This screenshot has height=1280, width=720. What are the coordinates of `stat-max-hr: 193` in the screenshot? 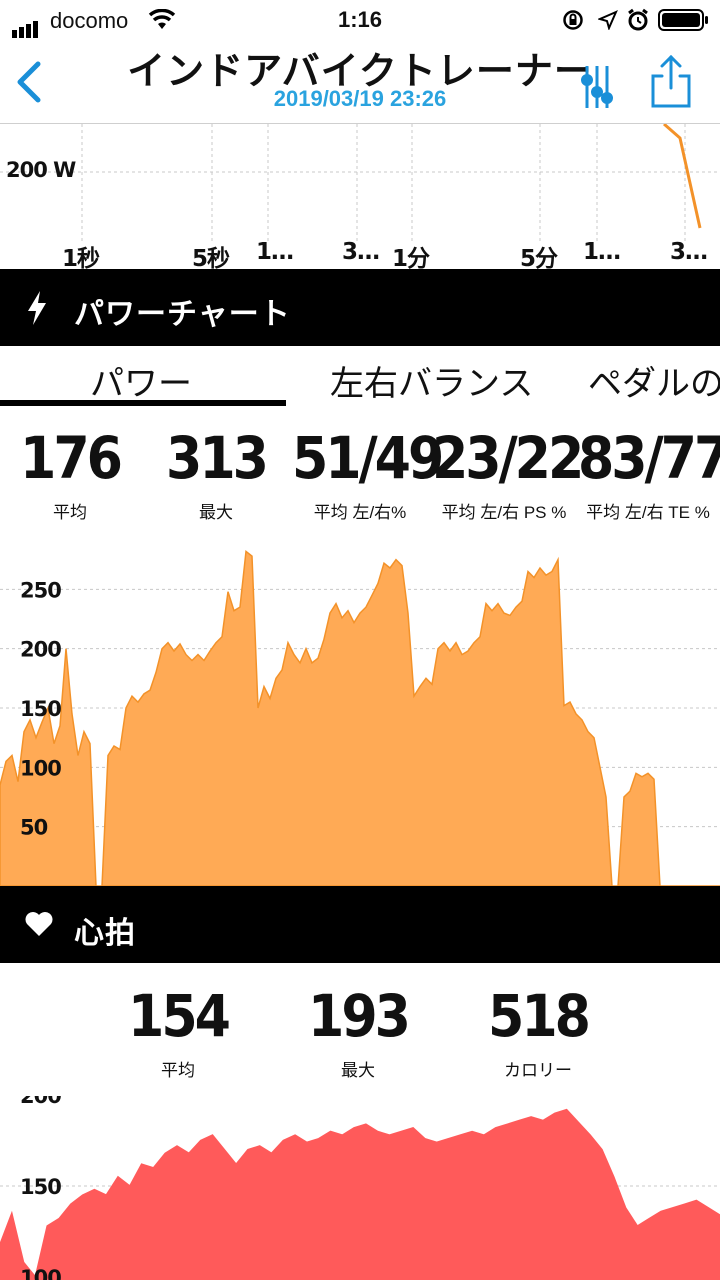 It's located at (359, 1016).